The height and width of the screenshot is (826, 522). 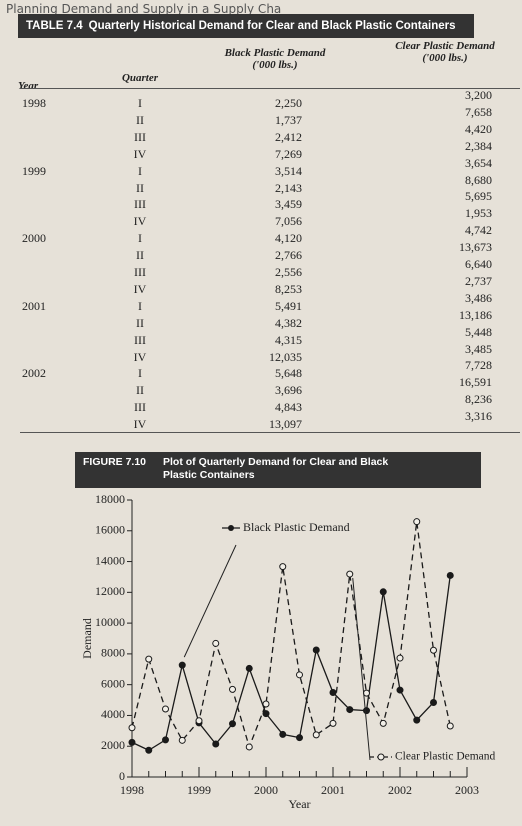 I want to click on clear-demand-cell: 3,654, so click(x=478, y=162).